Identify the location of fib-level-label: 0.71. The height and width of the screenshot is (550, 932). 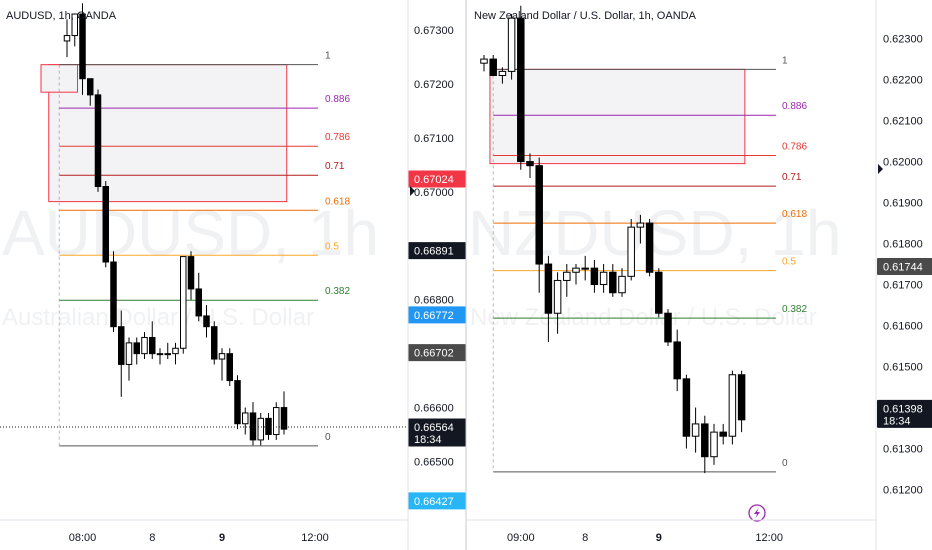
(335, 166).